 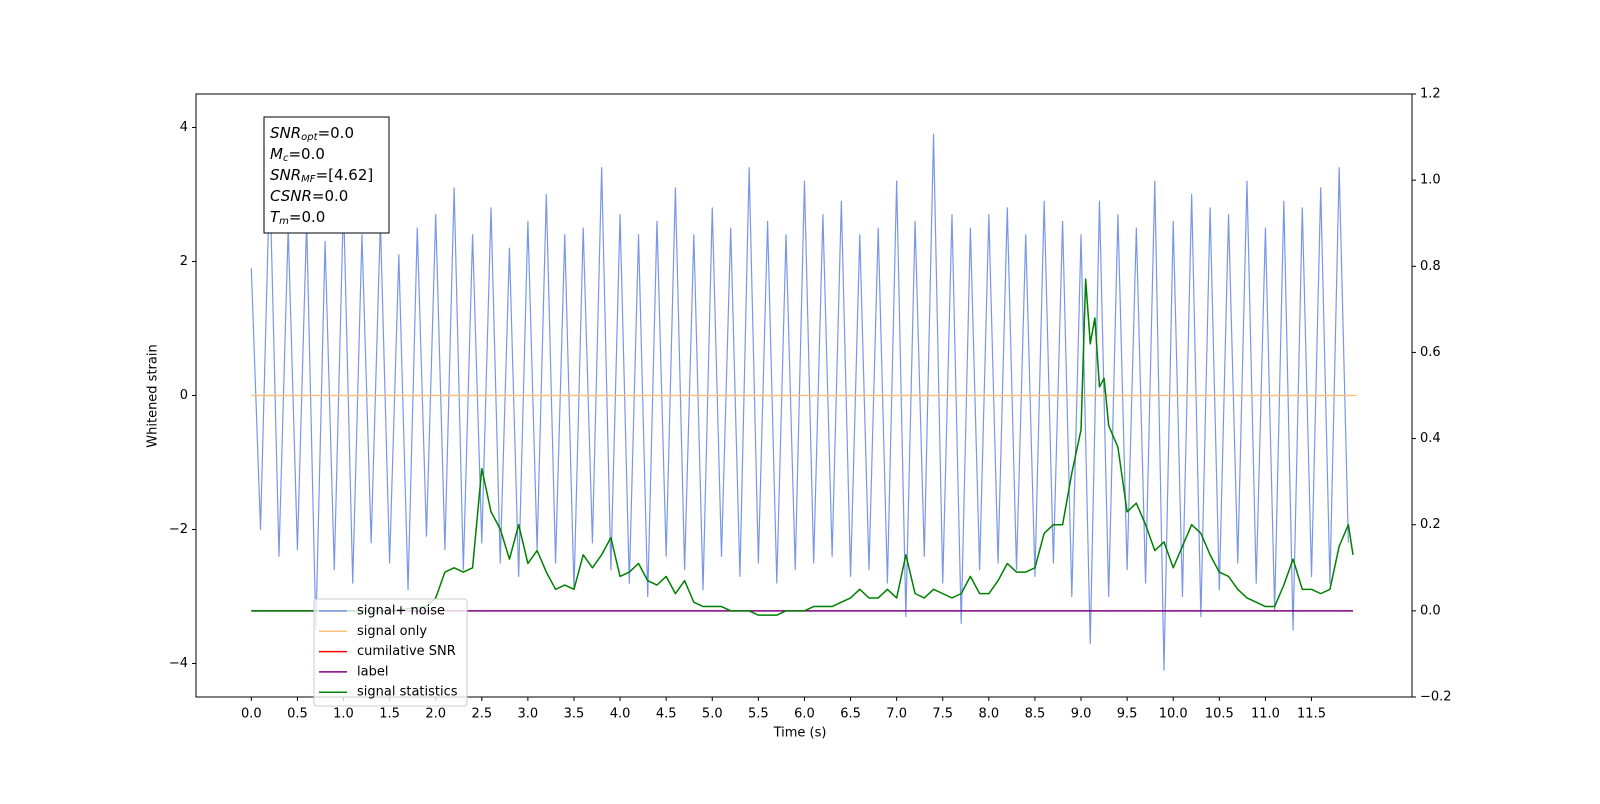 What do you see at coordinates (286, 158) in the screenshot?
I see `annotation-subscript: c` at bounding box center [286, 158].